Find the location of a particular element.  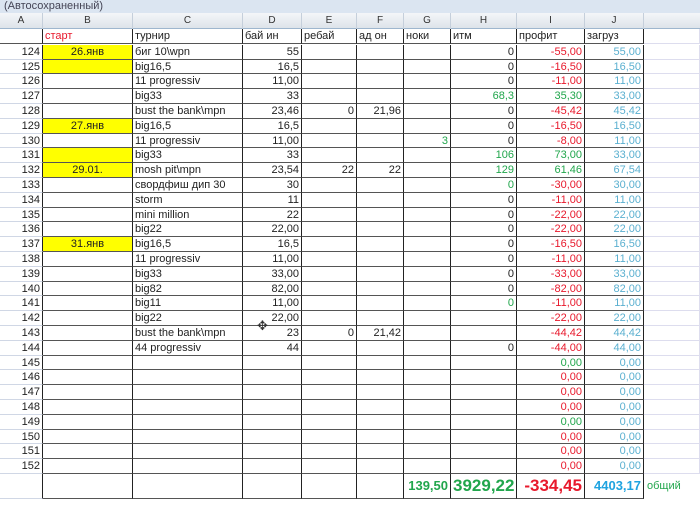

cell-c: big11 is located at coordinates (188, 304).